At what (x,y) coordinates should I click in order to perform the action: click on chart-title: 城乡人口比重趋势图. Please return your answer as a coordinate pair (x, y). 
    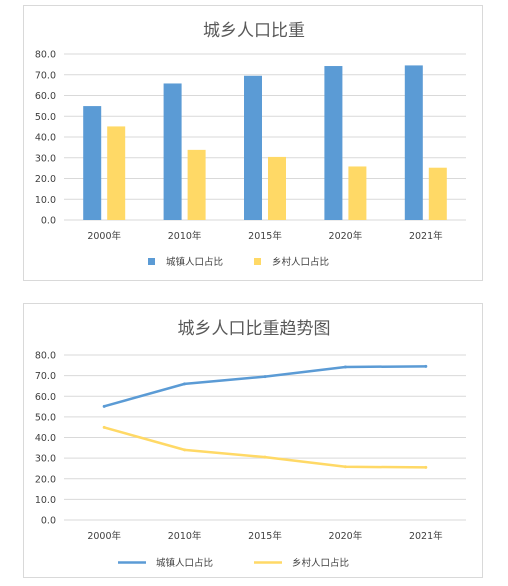
    Looking at the image, I should click on (254, 329).